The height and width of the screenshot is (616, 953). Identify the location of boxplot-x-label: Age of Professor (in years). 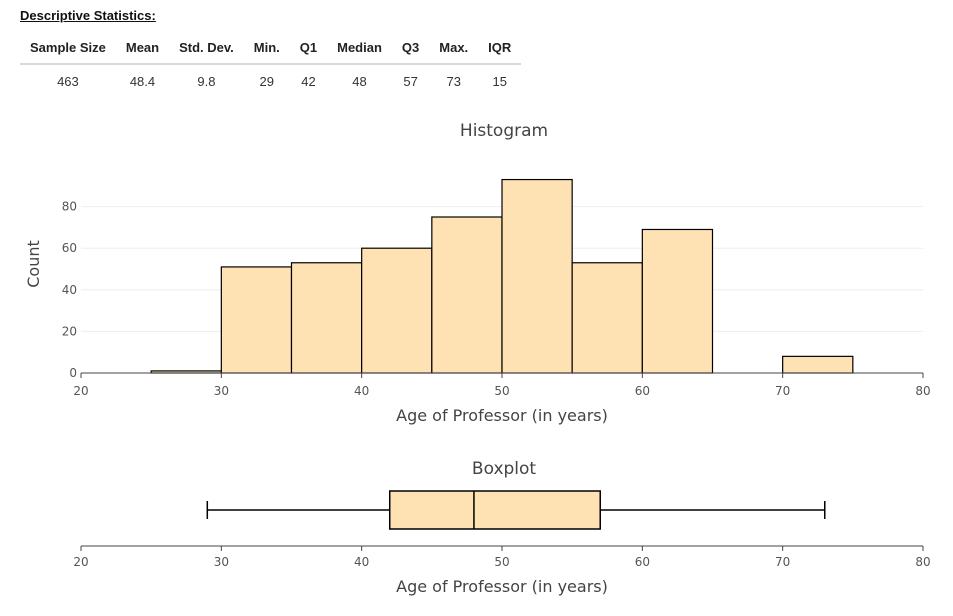
(502, 586).